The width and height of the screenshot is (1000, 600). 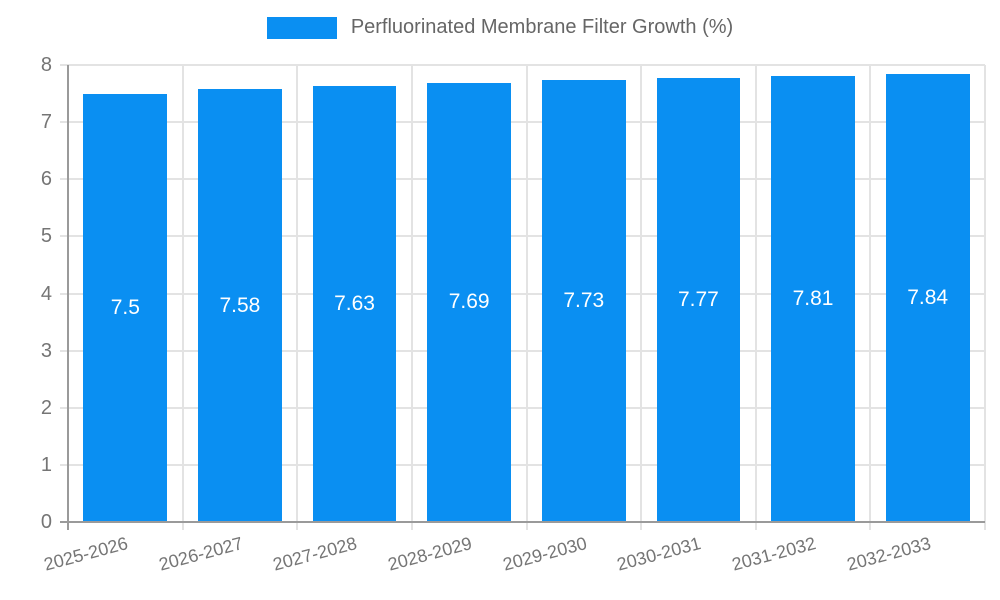 What do you see at coordinates (86, 554) in the screenshot?
I see `x-tick-label: 2025-2026` at bounding box center [86, 554].